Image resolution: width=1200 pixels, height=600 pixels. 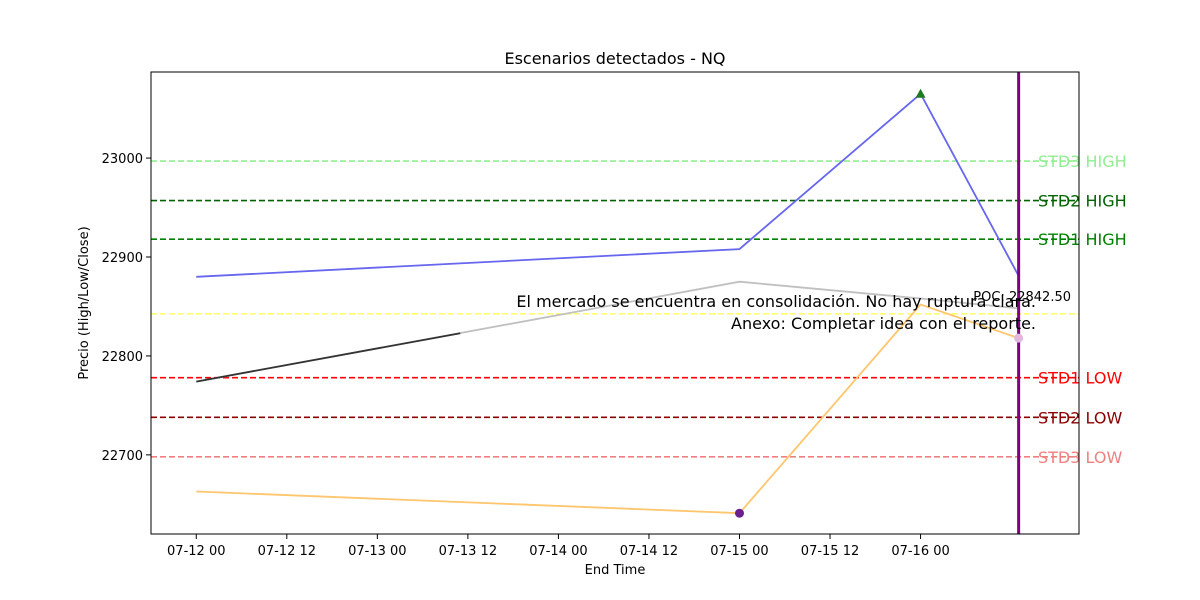 What do you see at coordinates (1022, 297) in the screenshot?
I see `poc-label: POC: 22842.50` at bounding box center [1022, 297].